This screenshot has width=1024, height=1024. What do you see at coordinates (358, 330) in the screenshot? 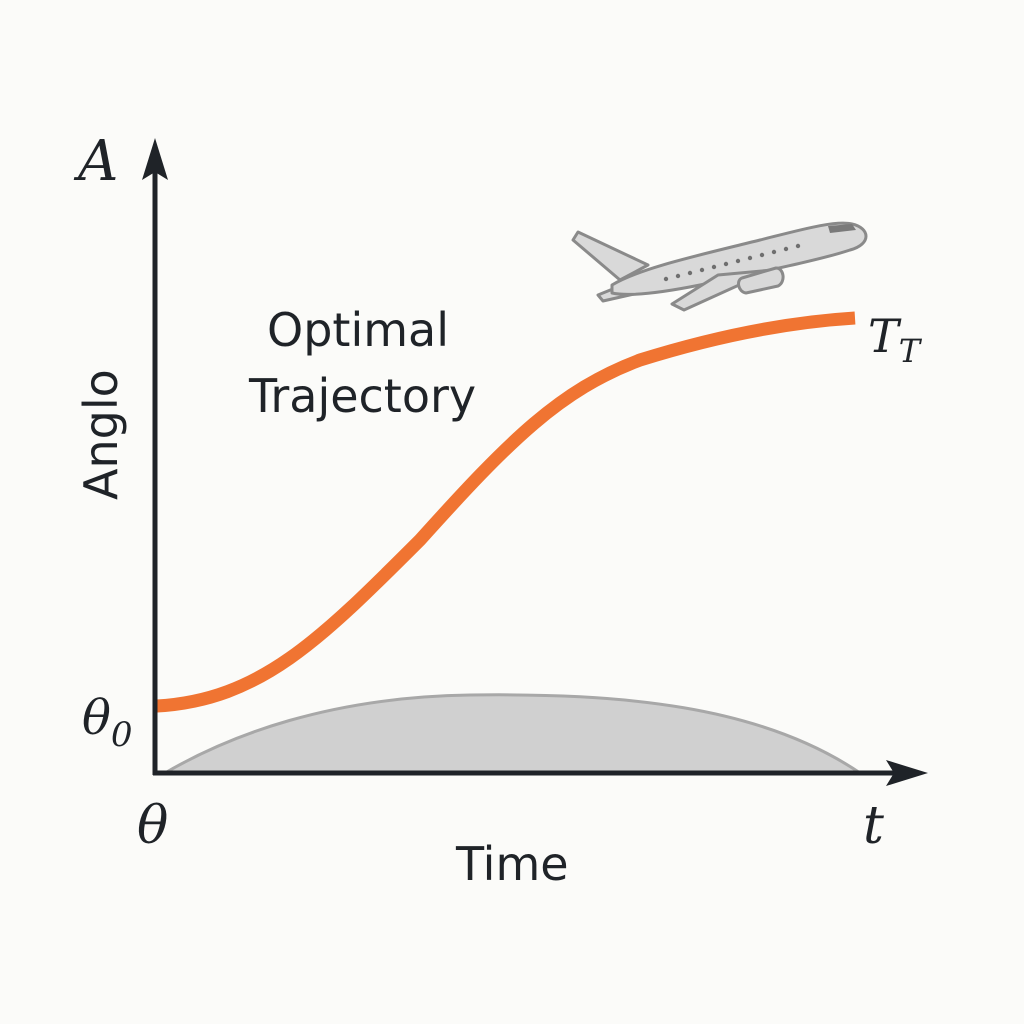
I see `diagram-title-line-1: Optimal` at bounding box center [358, 330].